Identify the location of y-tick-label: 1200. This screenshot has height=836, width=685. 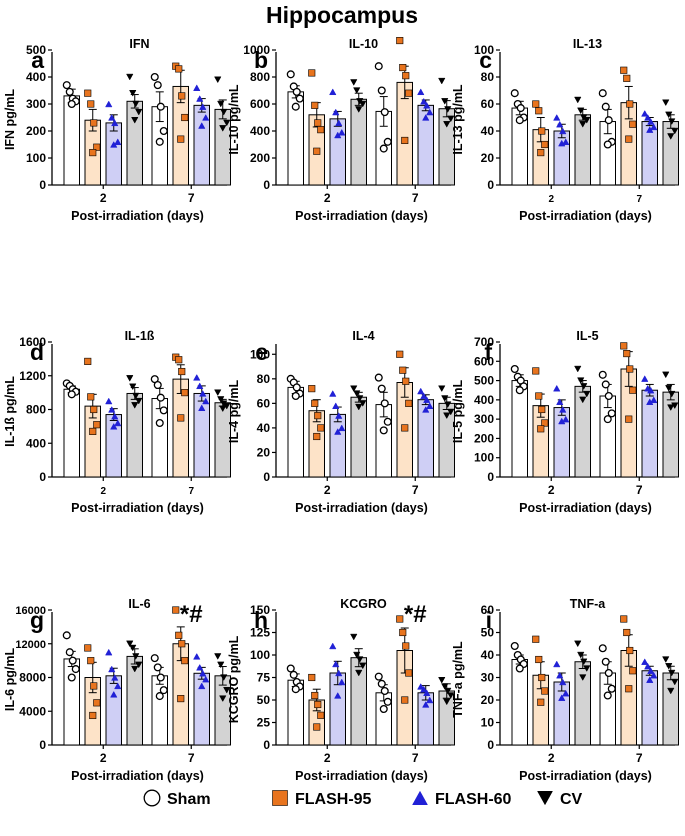
(32, 376).